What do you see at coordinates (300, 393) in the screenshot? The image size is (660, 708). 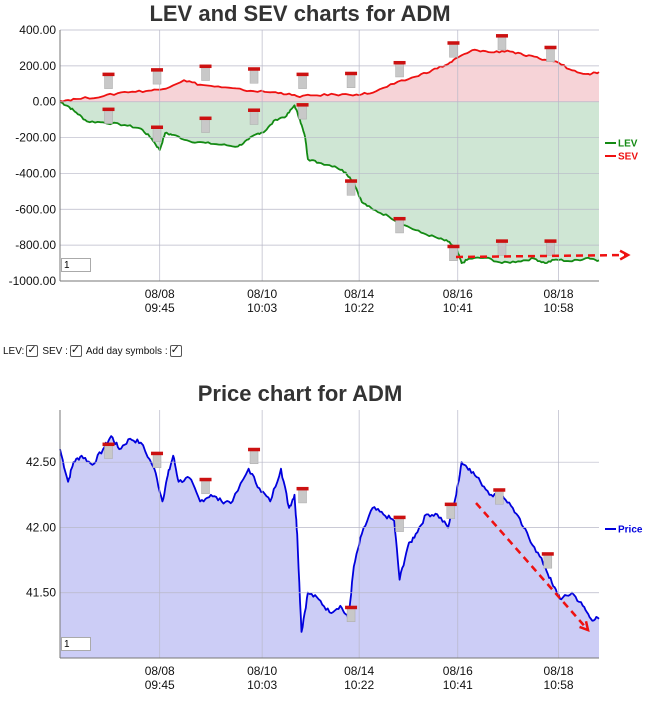 I see `price-chart-title: Price chart for ADM` at bounding box center [300, 393].